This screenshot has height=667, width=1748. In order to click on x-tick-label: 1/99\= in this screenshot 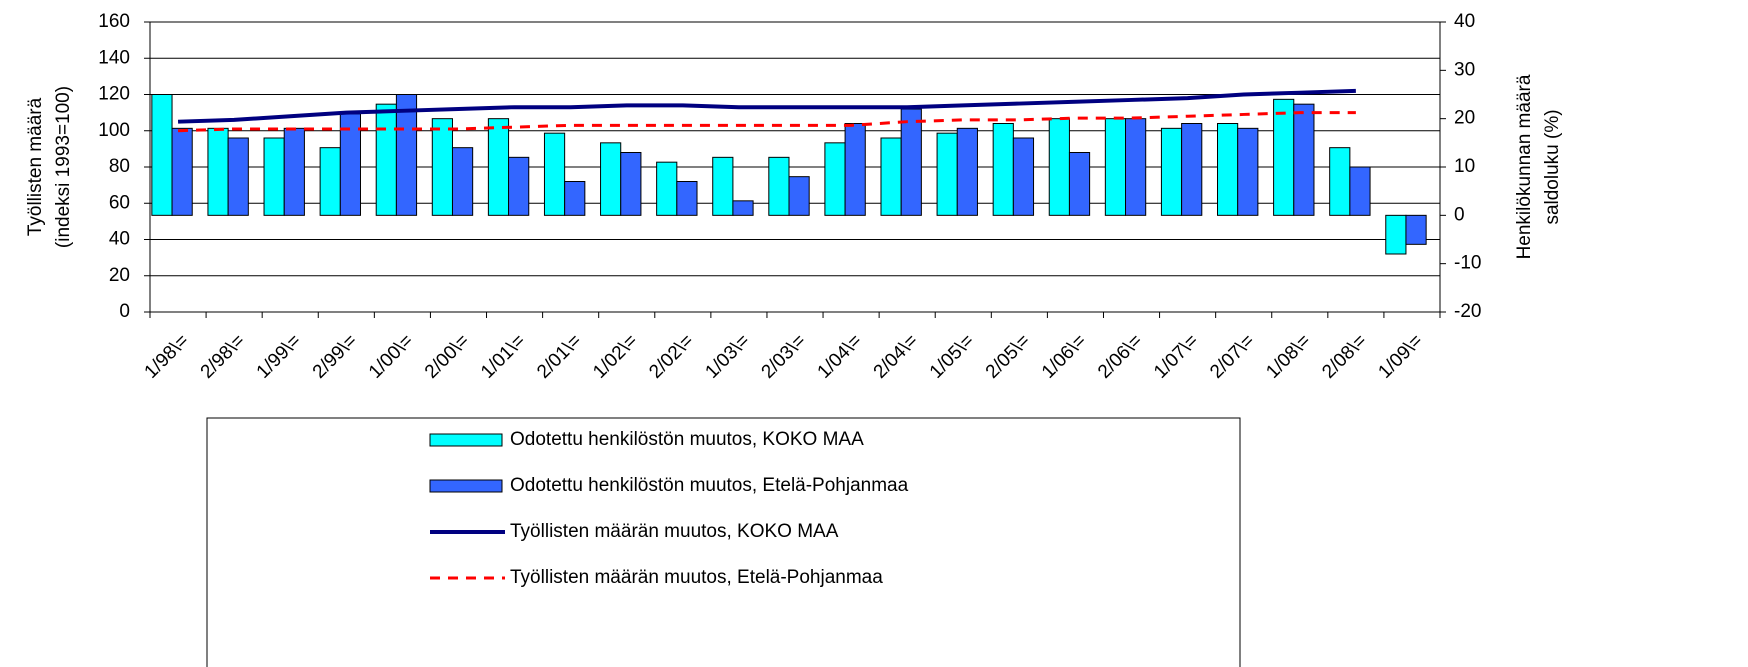, I will do `click(279, 356)`.